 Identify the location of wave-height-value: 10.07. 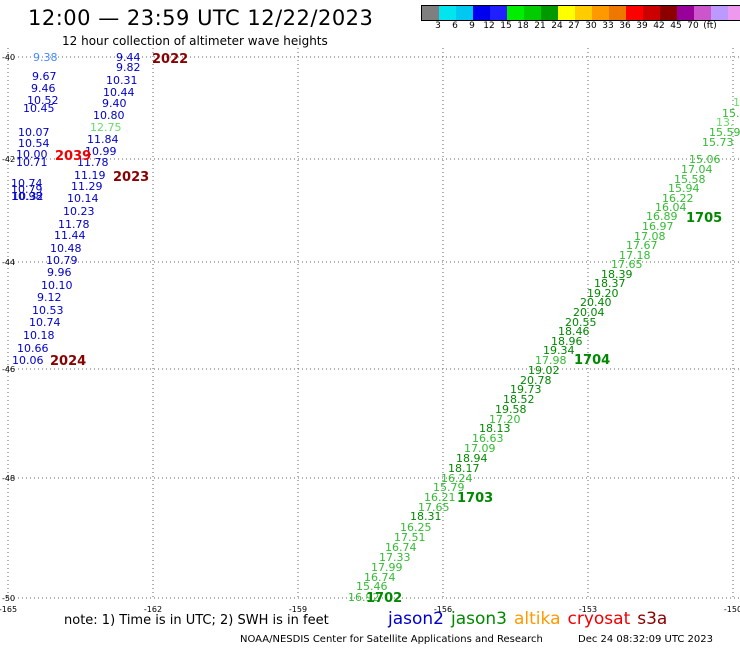
(34, 132).